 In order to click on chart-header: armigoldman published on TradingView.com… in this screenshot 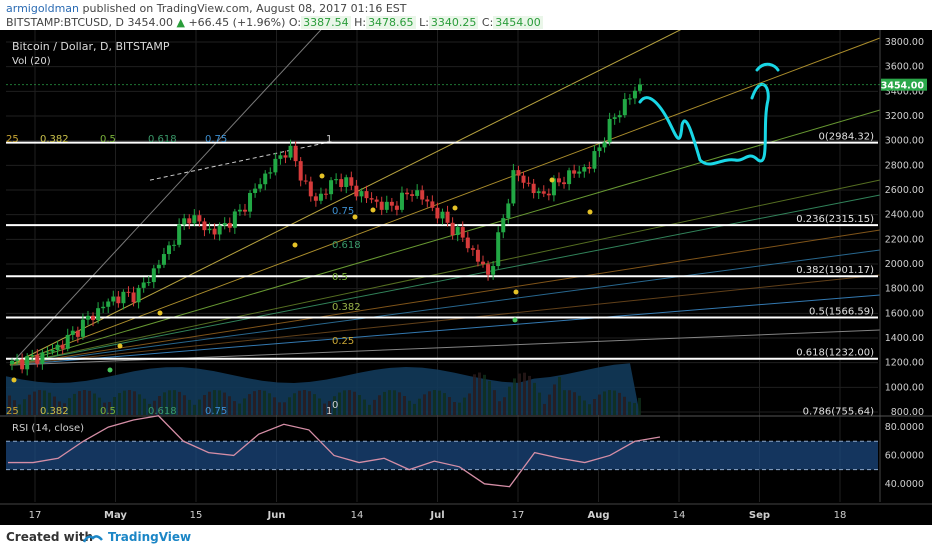, I will do `click(466, 15)`.